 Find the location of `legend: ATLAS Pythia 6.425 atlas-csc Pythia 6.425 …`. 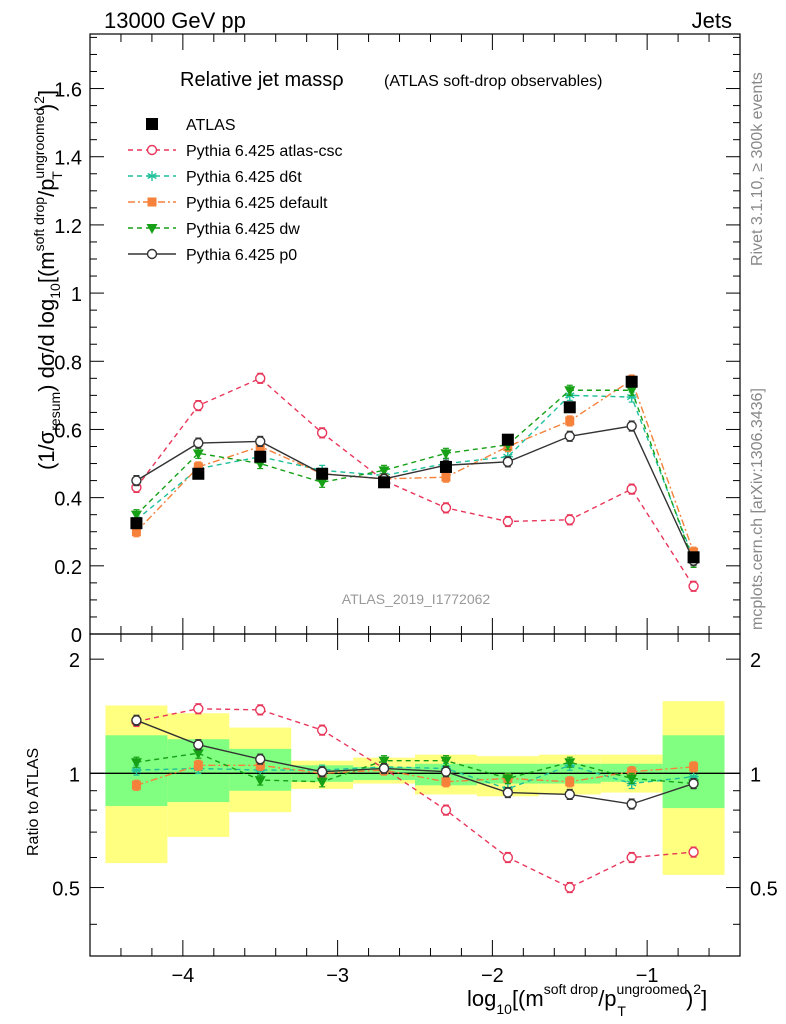

legend: ATLAS Pythia 6.425 atlas-csc Pythia 6.425 … is located at coordinates (235, 190).